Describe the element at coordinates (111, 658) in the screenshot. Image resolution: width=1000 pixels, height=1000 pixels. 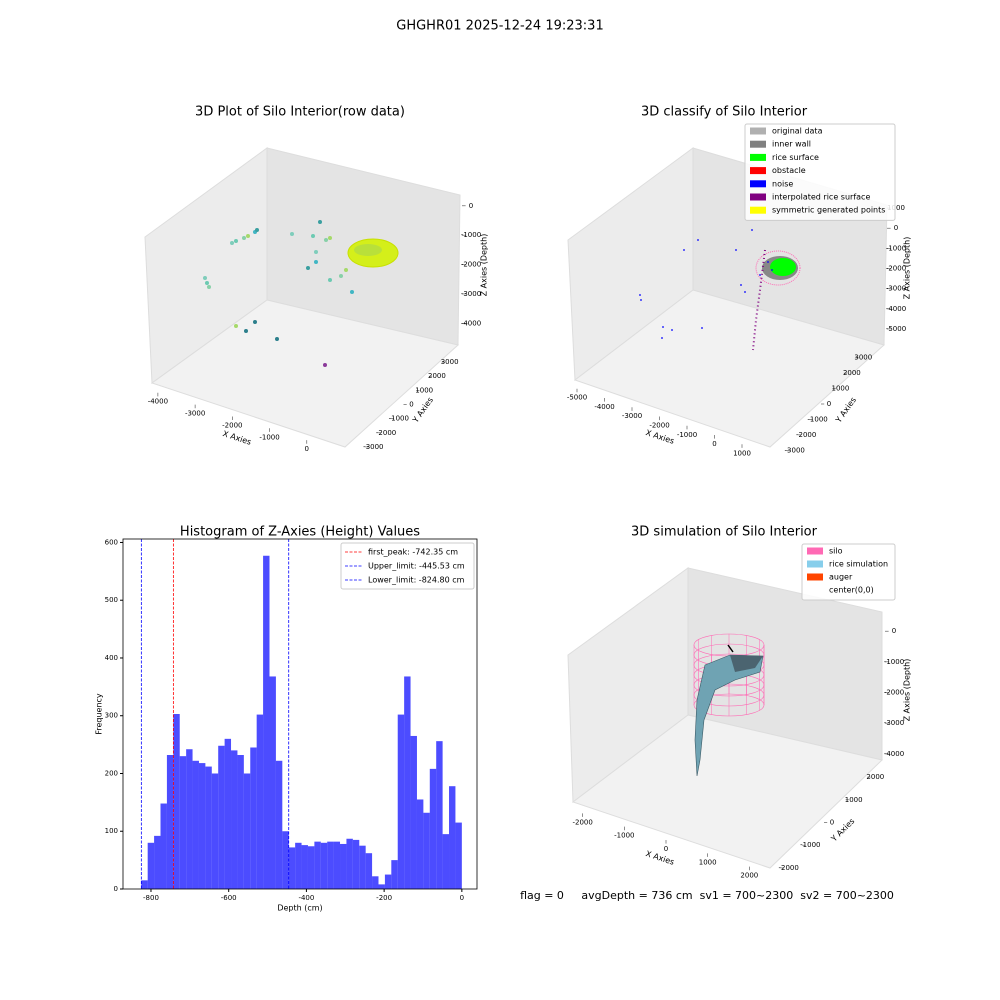
I see `y-tick-label: 400` at that location.